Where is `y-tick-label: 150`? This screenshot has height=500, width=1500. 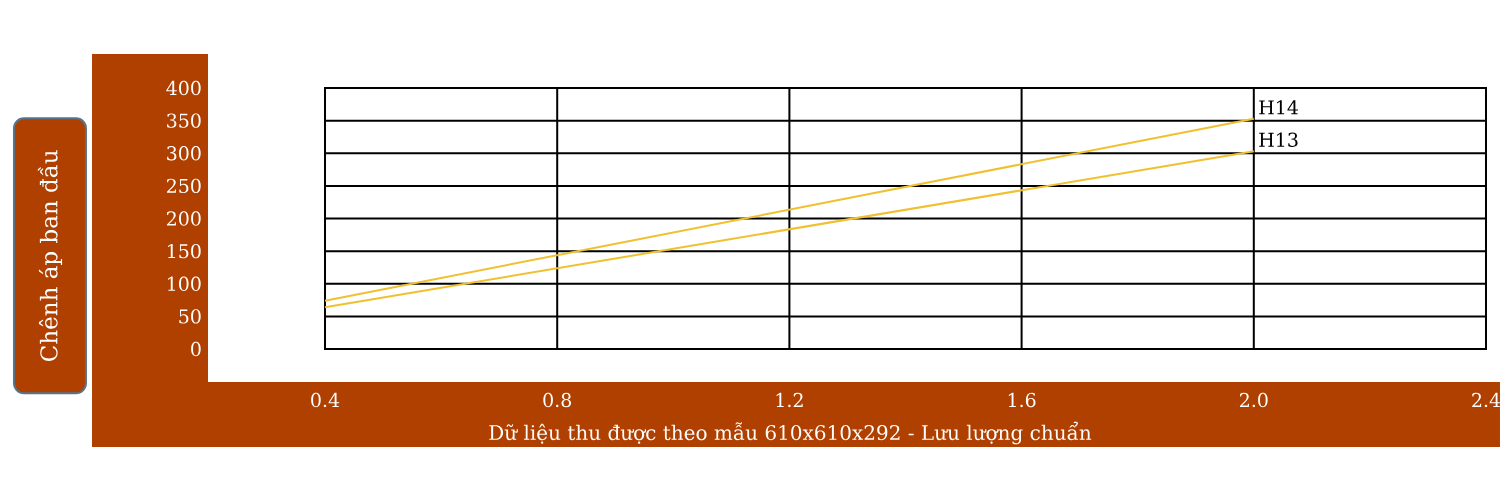
y-tick-label: 150 is located at coordinates (184, 251).